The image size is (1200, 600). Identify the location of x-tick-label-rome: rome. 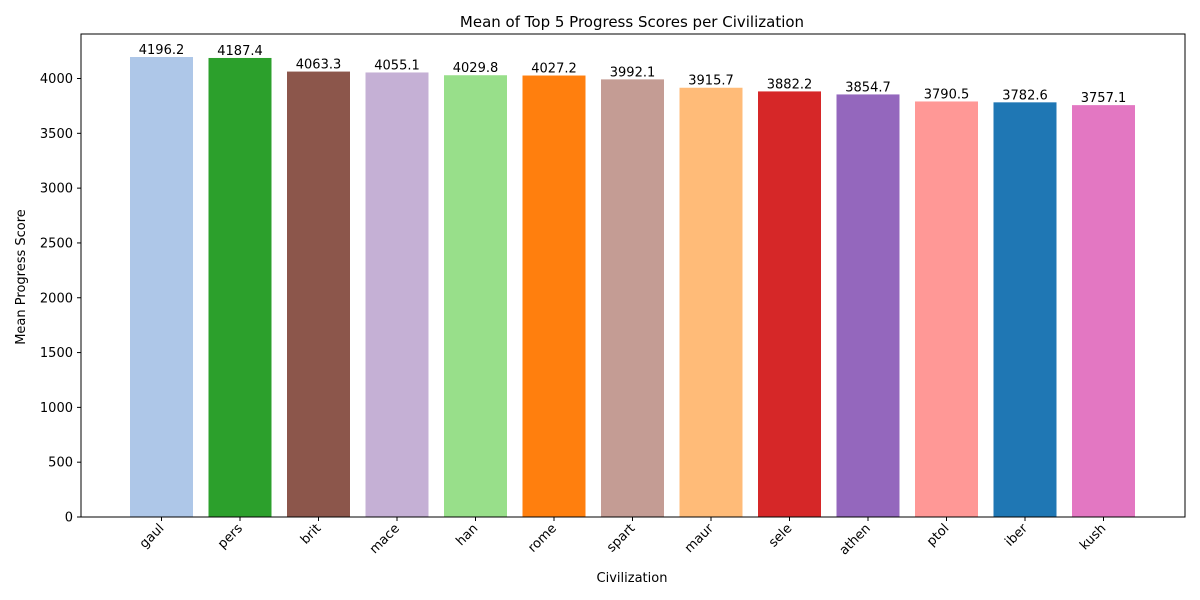
(542, 538).